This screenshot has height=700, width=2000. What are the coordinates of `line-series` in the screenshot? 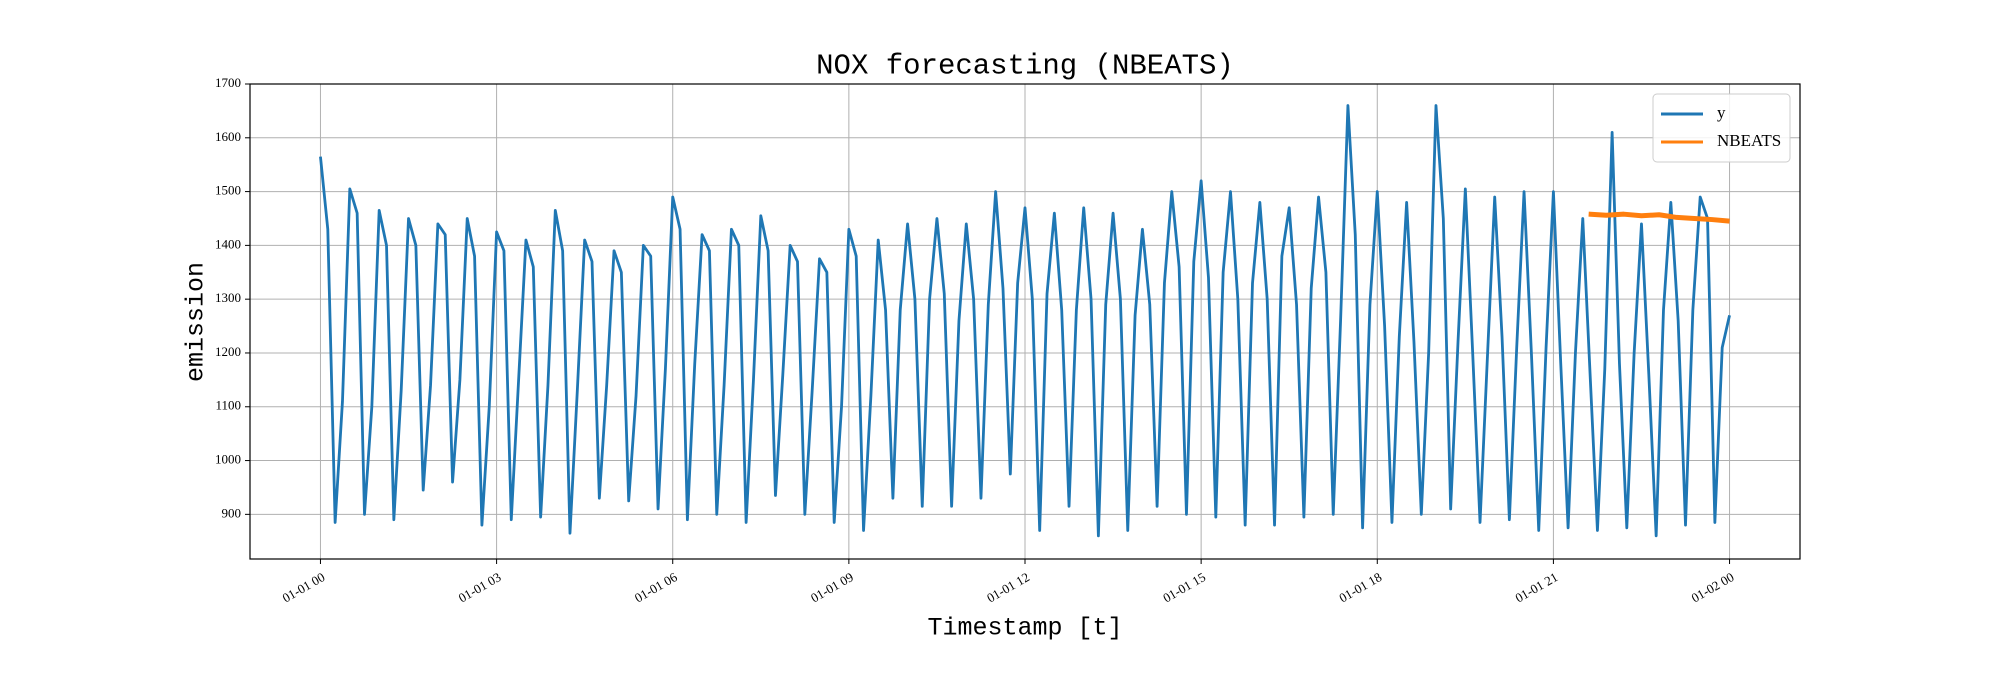 It's located at (1659, 217).